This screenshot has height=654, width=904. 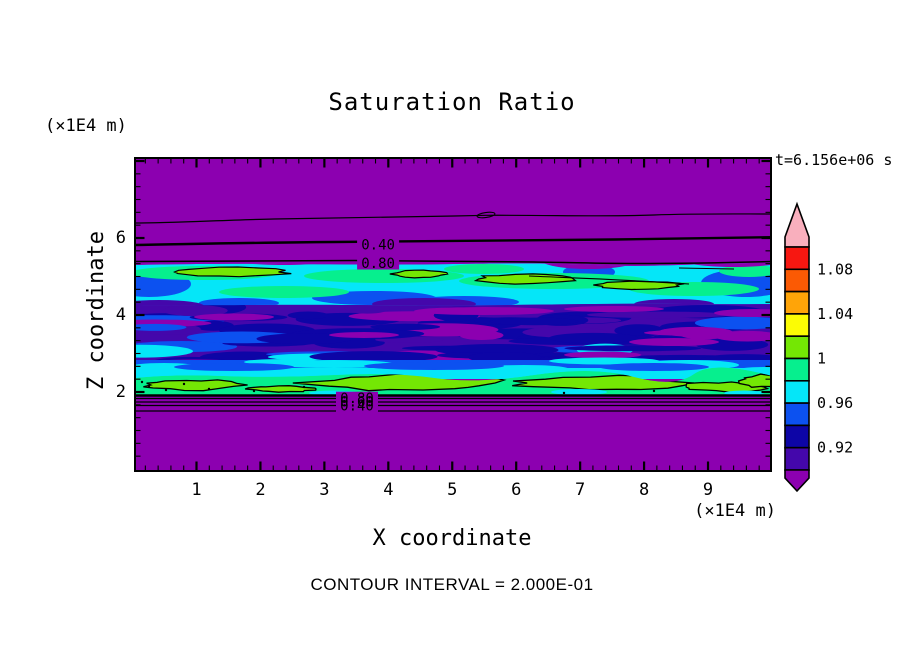 What do you see at coordinates (452, 584) in the screenshot?
I see `contour-interval-note: CONTOUR INTERVAL = 2.000E-01` at bounding box center [452, 584].